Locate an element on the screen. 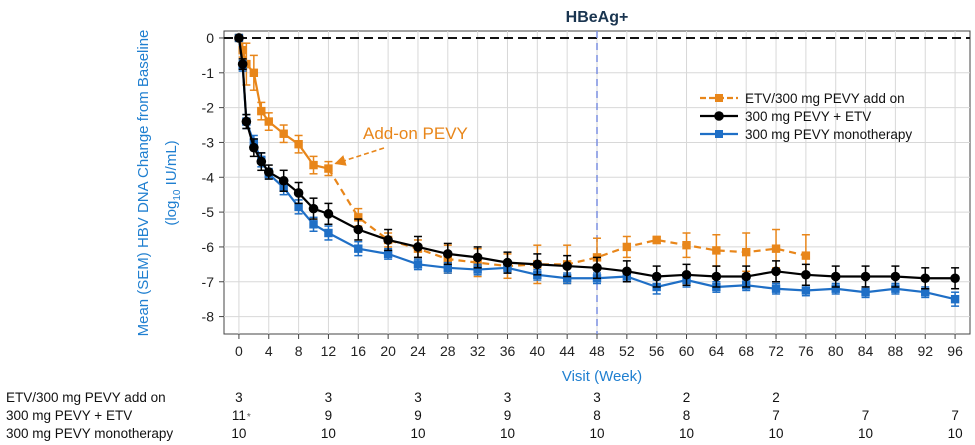  n-at-risk-value: 8 is located at coordinates (597, 415).